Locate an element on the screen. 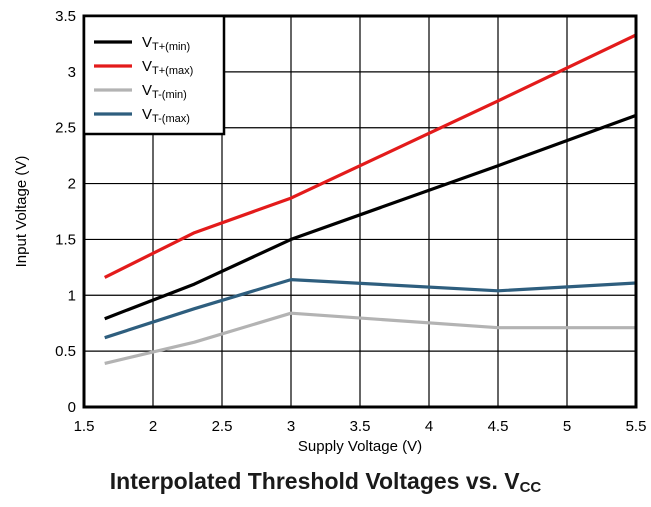  x-tick-label: 2 is located at coordinates (153, 426).